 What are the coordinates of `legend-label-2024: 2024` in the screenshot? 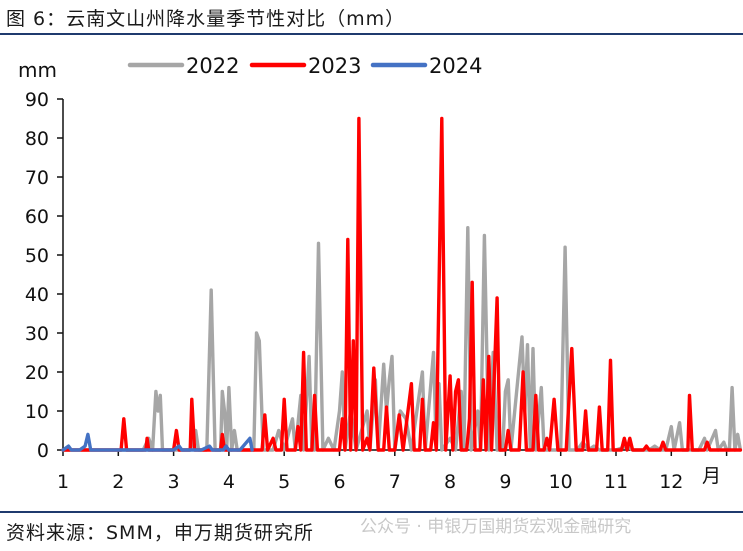 It's located at (455, 66).